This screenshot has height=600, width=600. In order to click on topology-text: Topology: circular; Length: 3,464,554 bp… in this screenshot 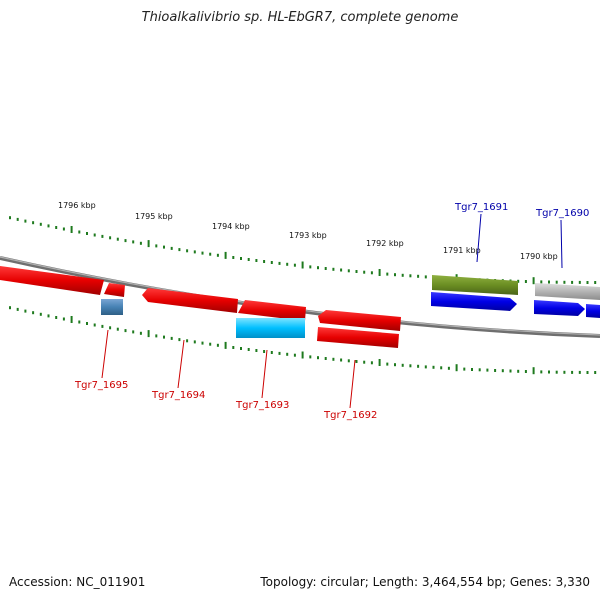, I will do `click(425, 582)`.